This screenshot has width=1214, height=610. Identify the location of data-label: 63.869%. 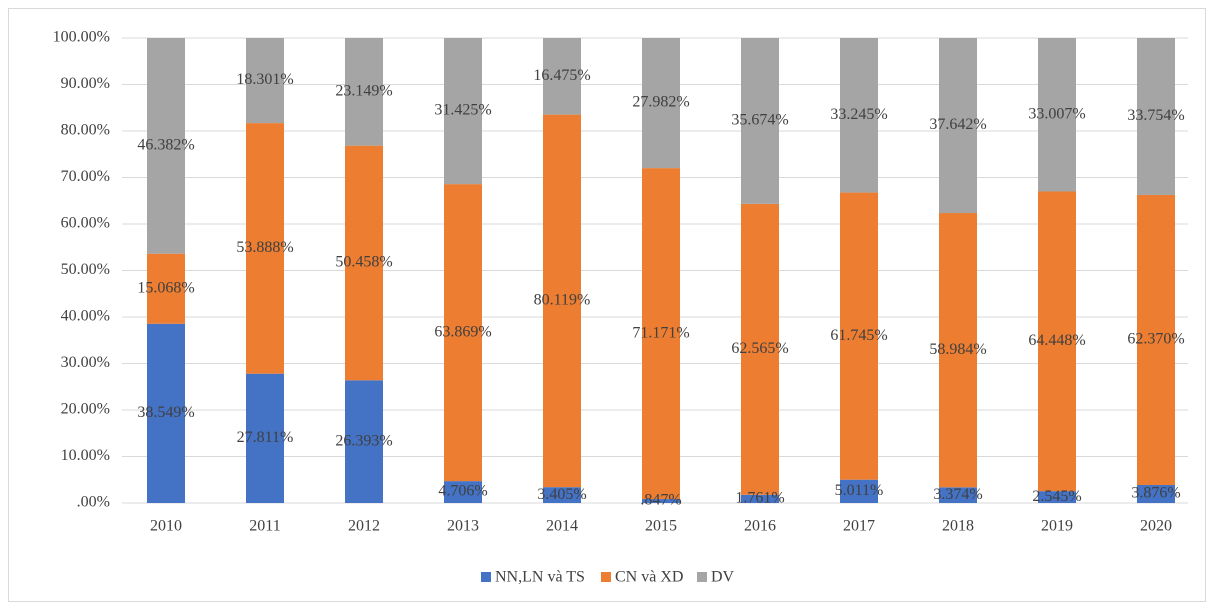
(462, 331).